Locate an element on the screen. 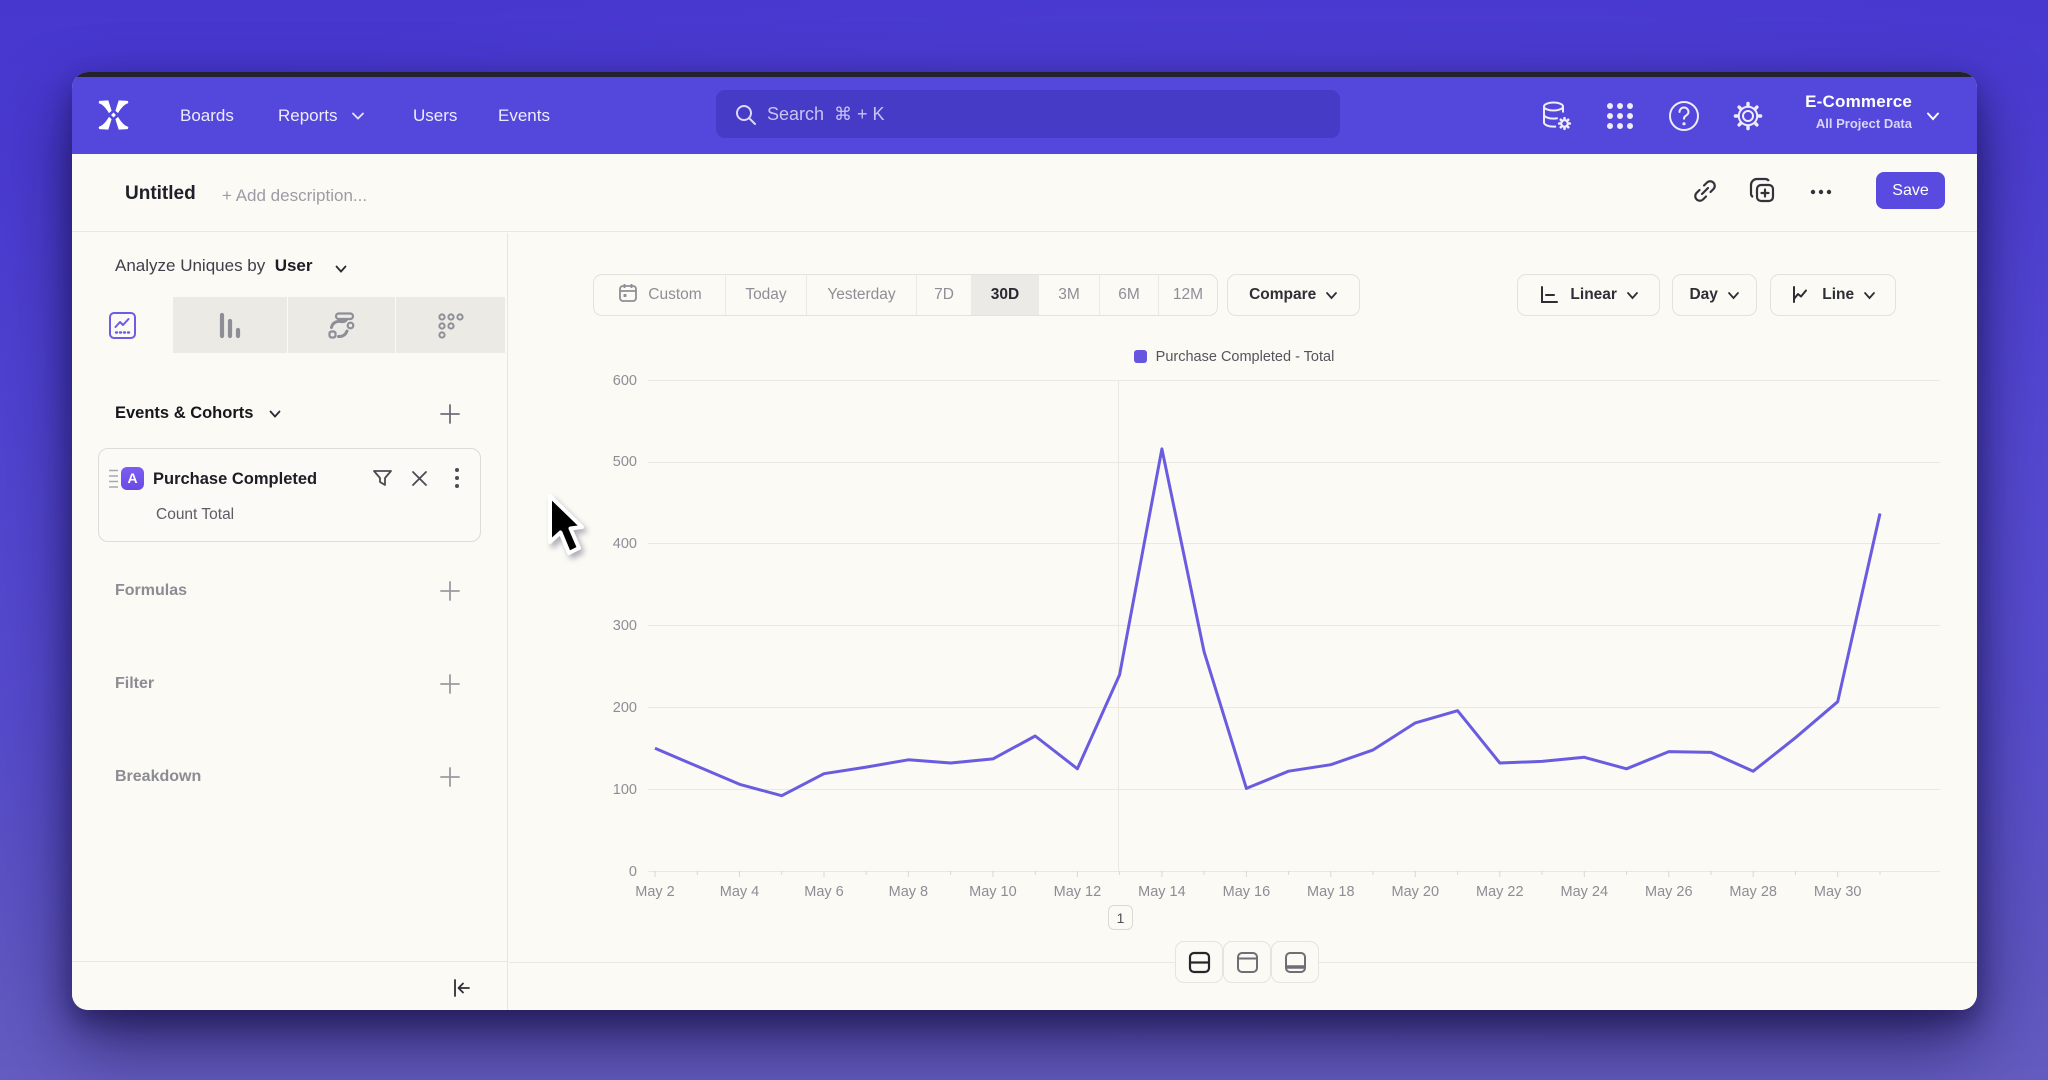 This screenshot has width=2048, height=1080. svg-text: 300 is located at coordinates (625, 626).